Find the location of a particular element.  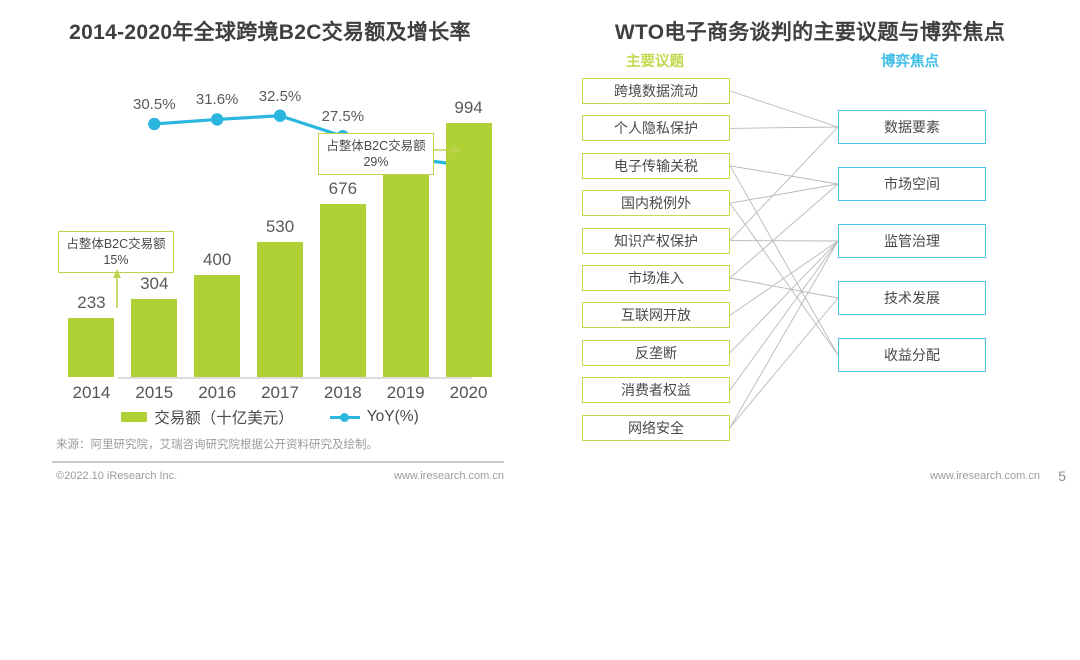

focus-node: 数据要素 is located at coordinates (912, 127).